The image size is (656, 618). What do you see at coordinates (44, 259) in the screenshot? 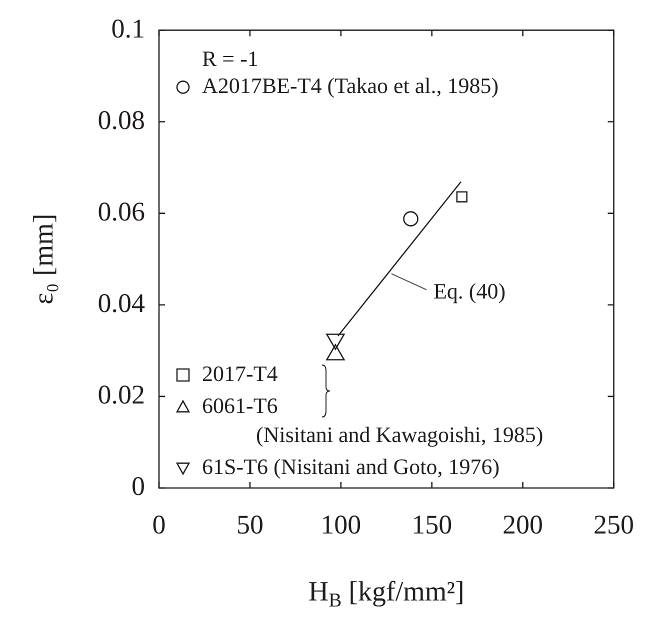
I see `y-axis-title: ε₀ [mm]` at bounding box center [44, 259].